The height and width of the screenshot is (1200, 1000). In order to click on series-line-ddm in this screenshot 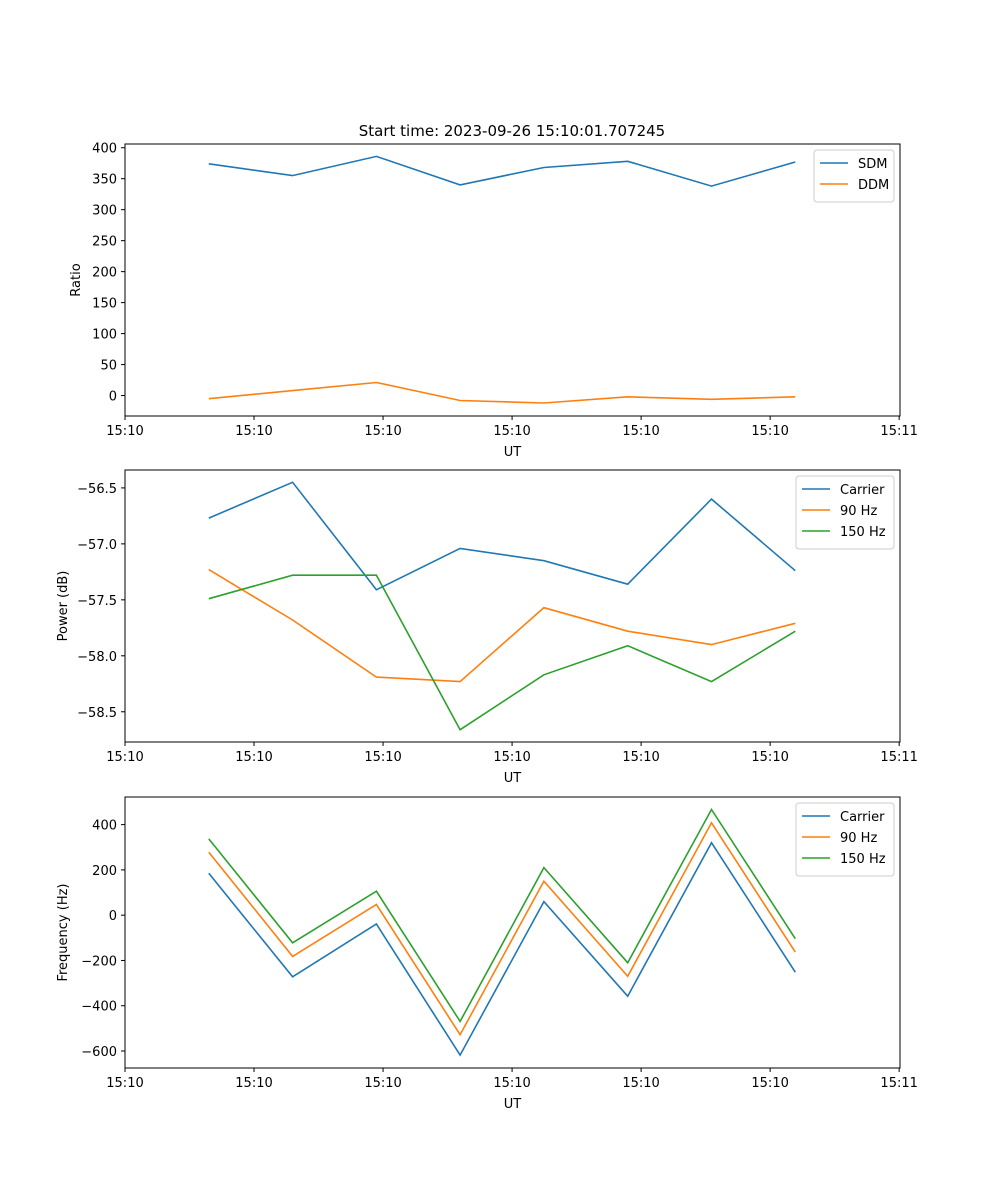, I will do `click(502, 392)`.